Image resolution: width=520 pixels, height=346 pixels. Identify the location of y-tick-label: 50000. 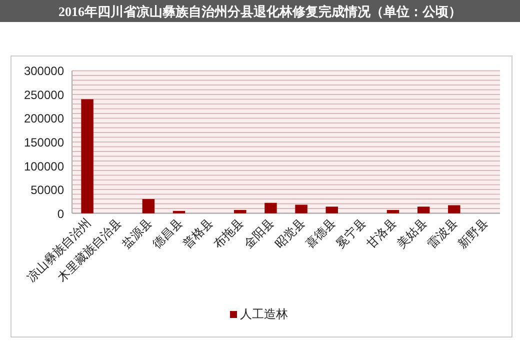
(47, 190).